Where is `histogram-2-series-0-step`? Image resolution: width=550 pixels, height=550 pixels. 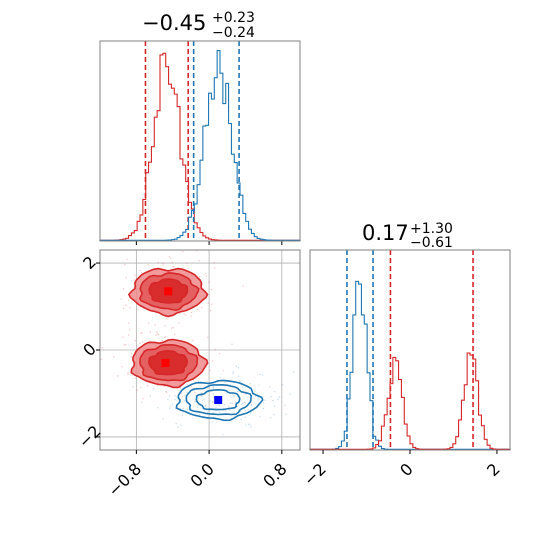 histogram-2-series-0-step is located at coordinates (410, 365).